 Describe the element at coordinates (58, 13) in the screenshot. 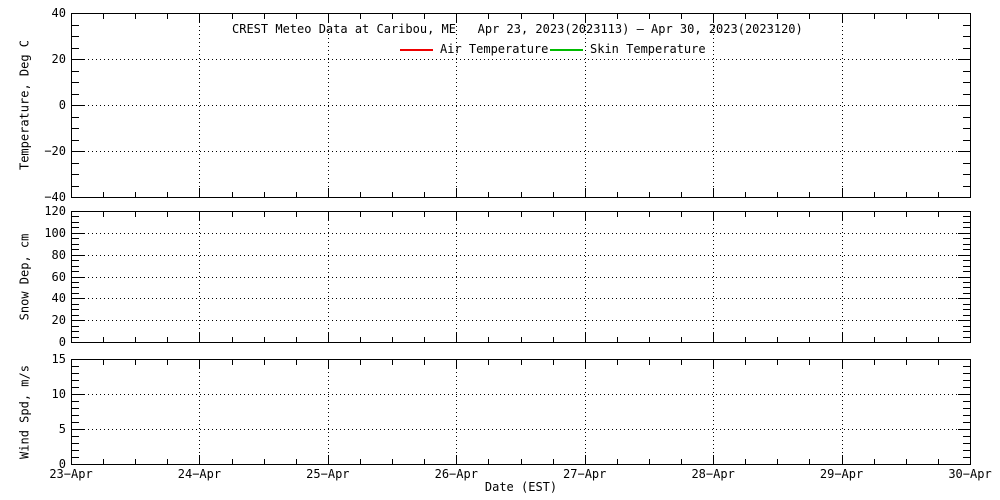

I see `y-tick-label: 40` at that location.